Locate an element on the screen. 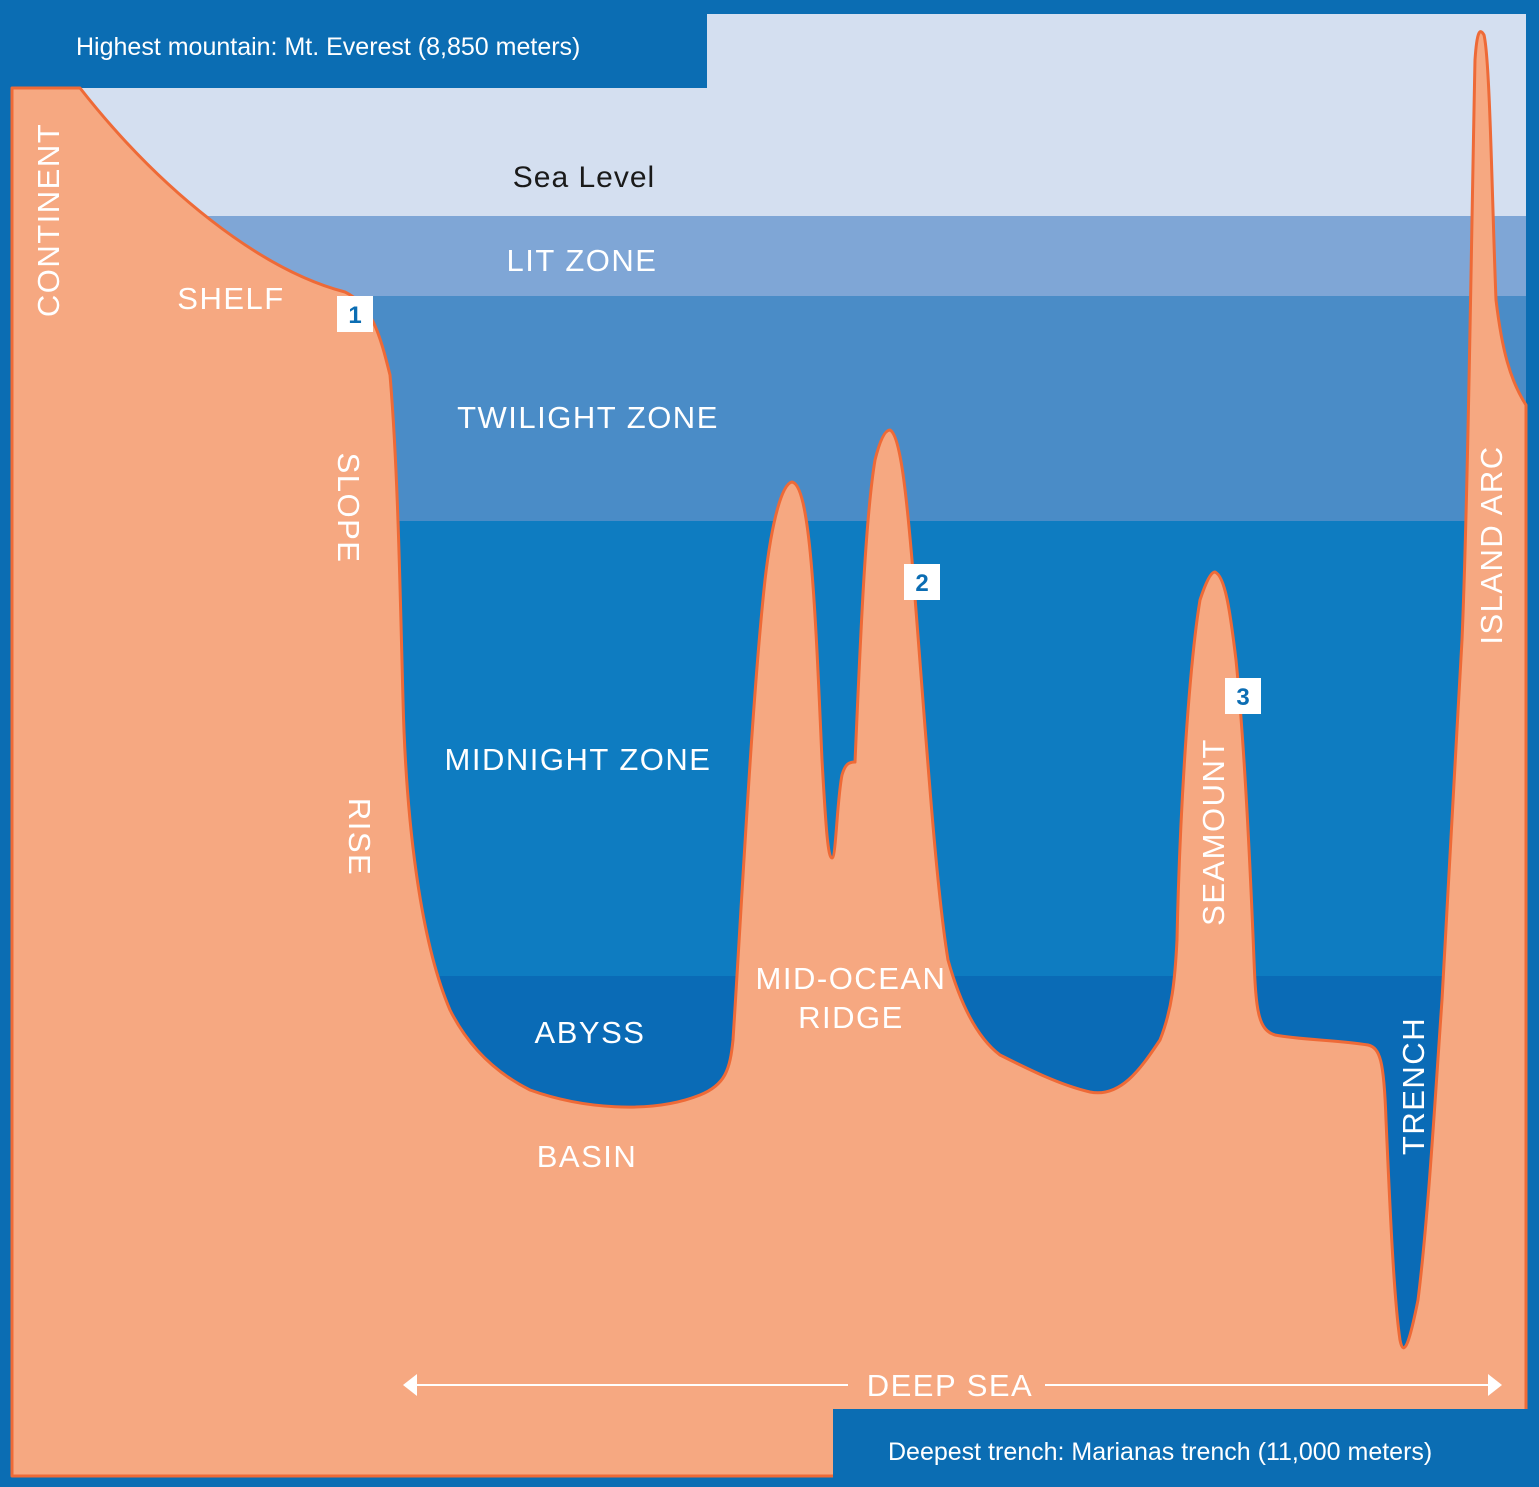 The image size is (1539, 1487). marker-2: 2 is located at coordinates (922, 582).